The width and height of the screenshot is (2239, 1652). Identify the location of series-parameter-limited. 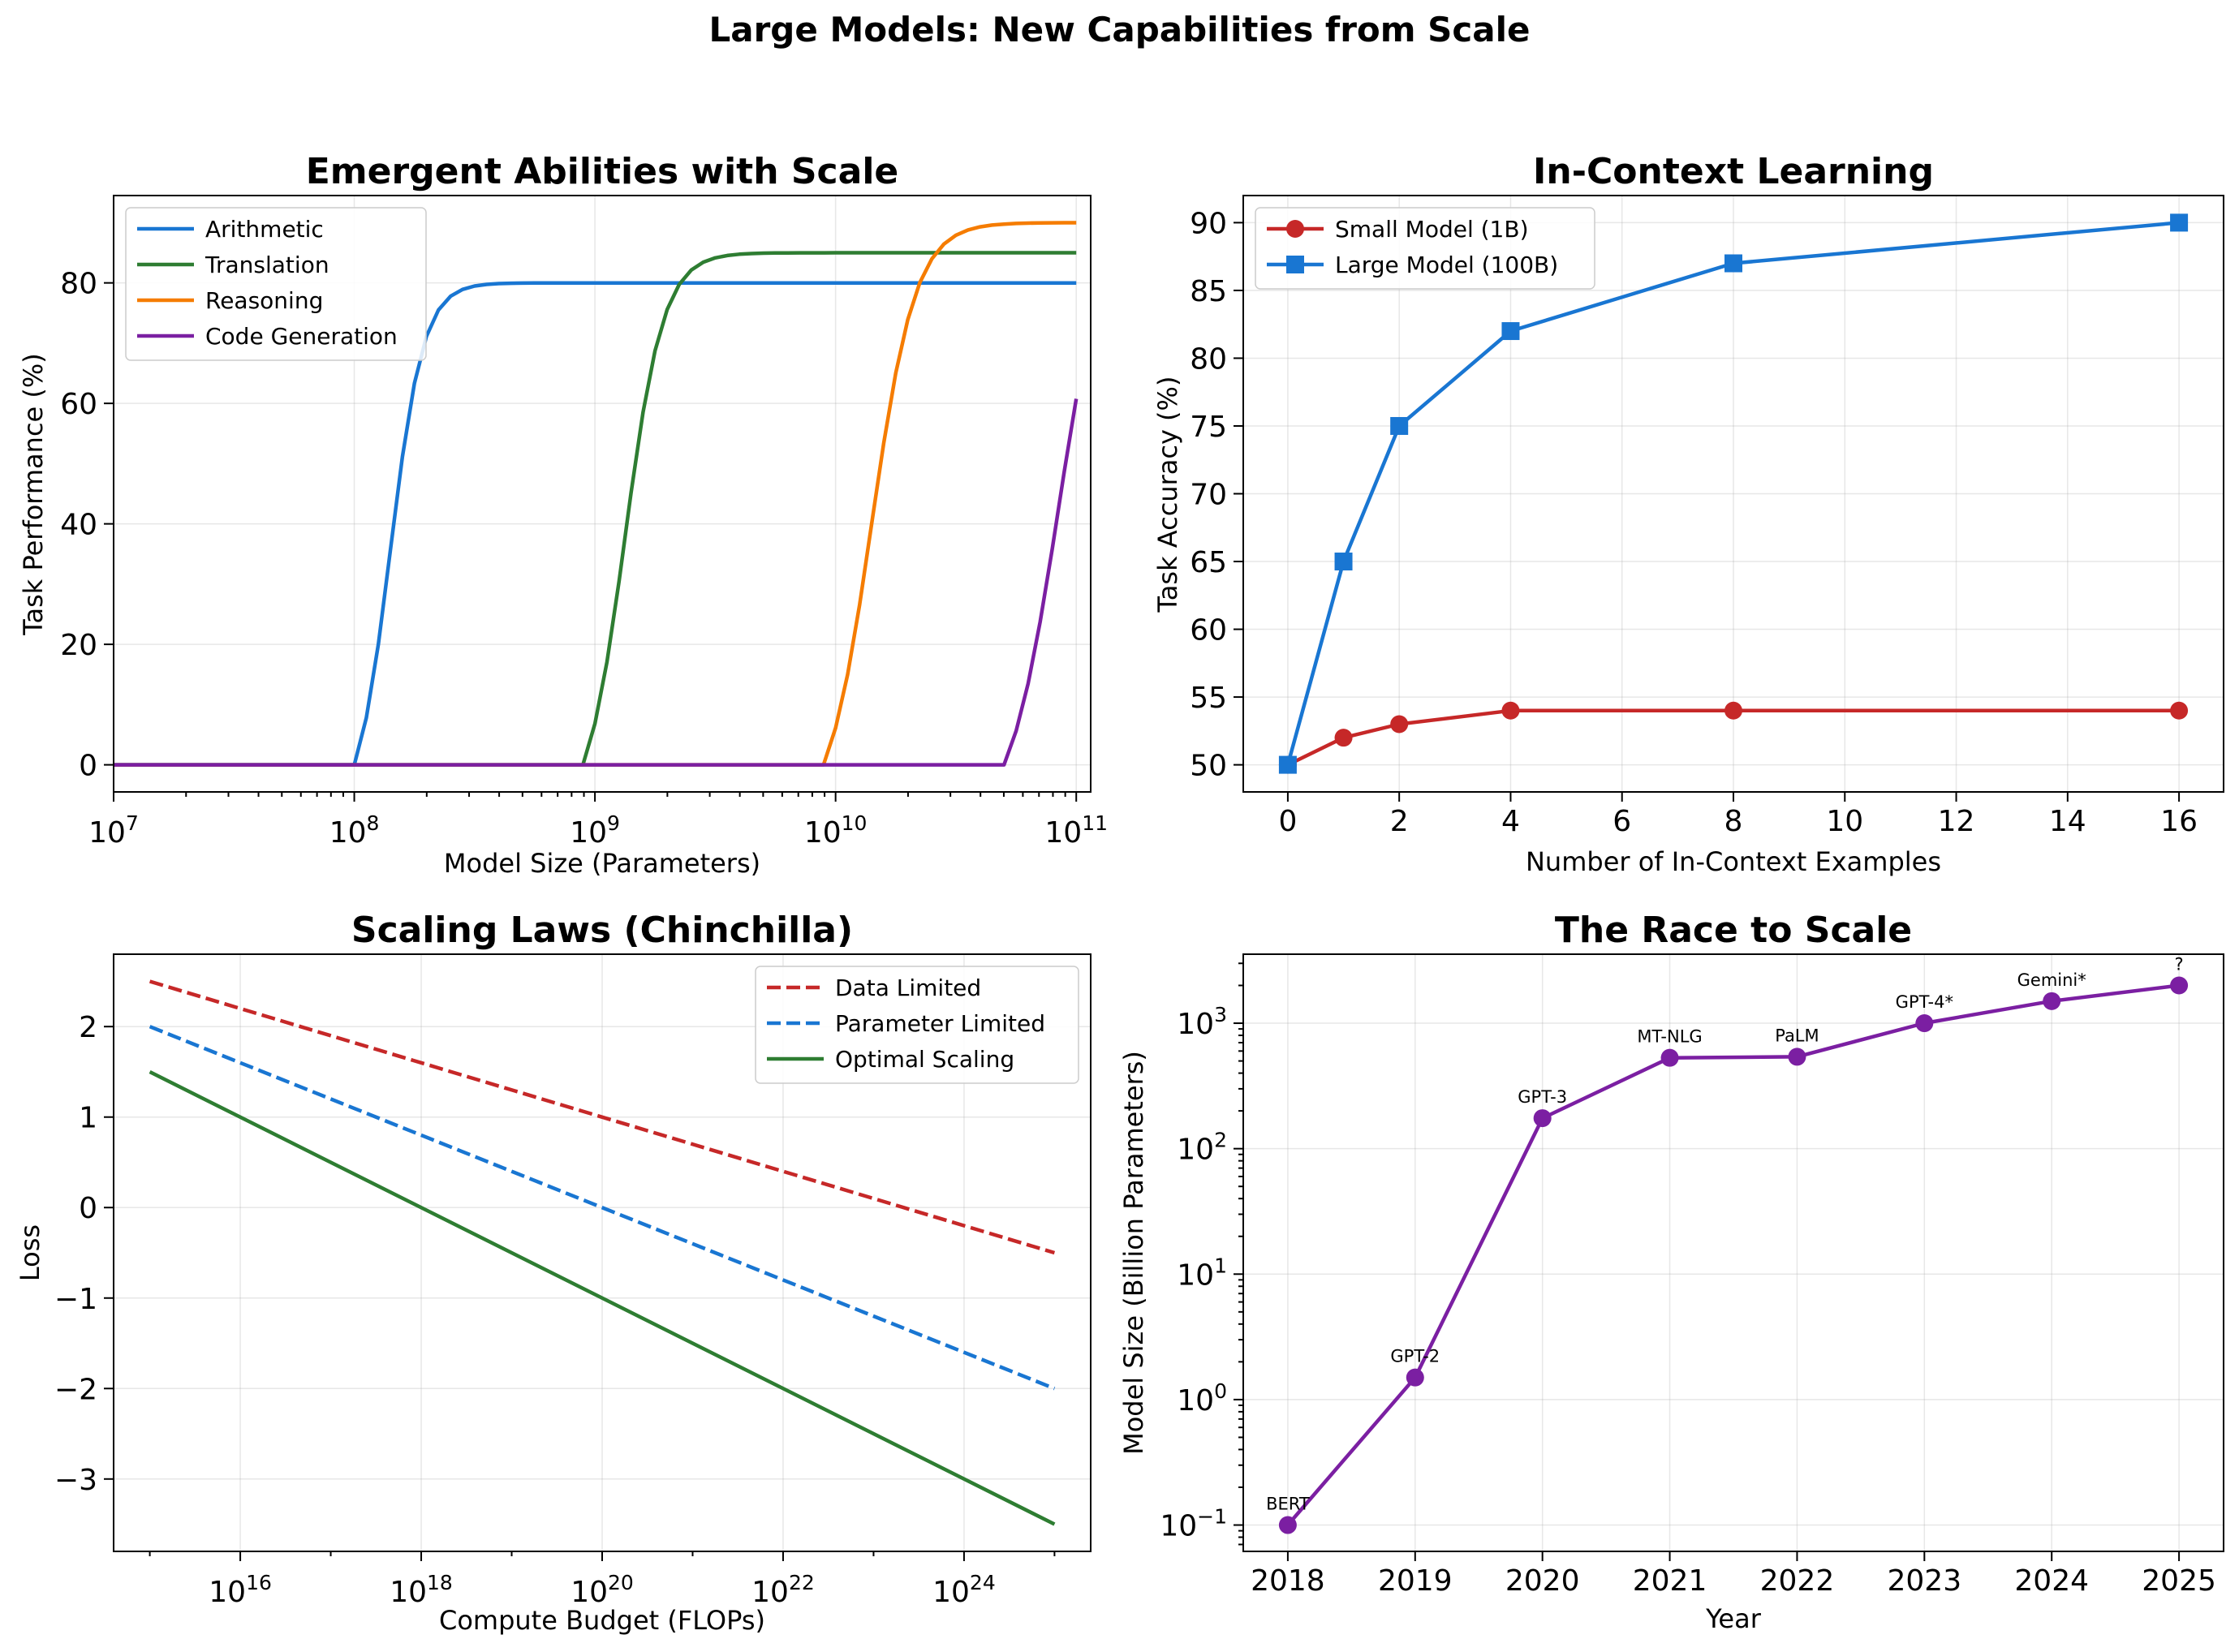
(602, 1208).